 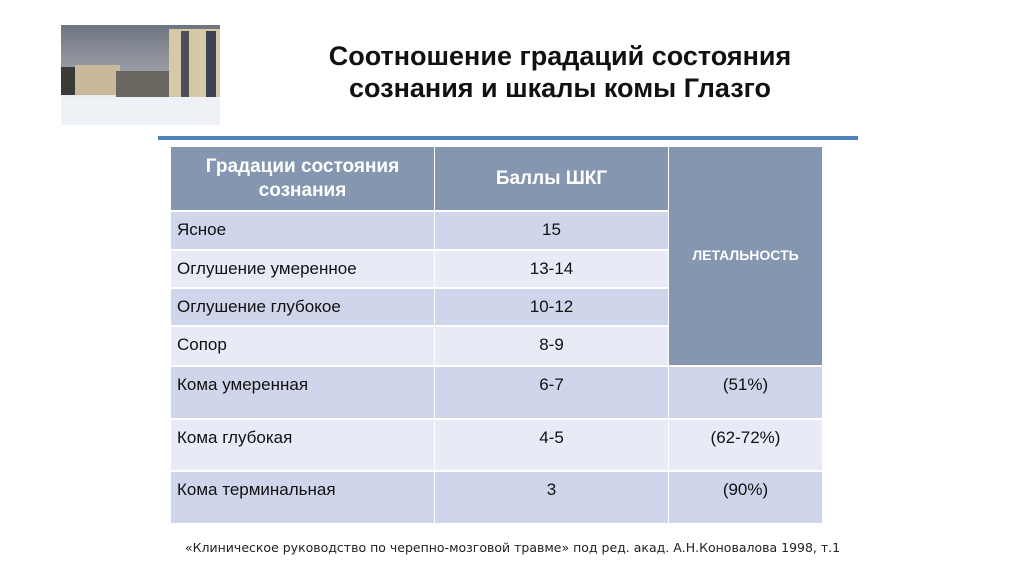 What do you see at coordinates (302, 445) in the screenshot?
I see `table-row-grade: Кома глубокая` at bounding box center [302, 445].